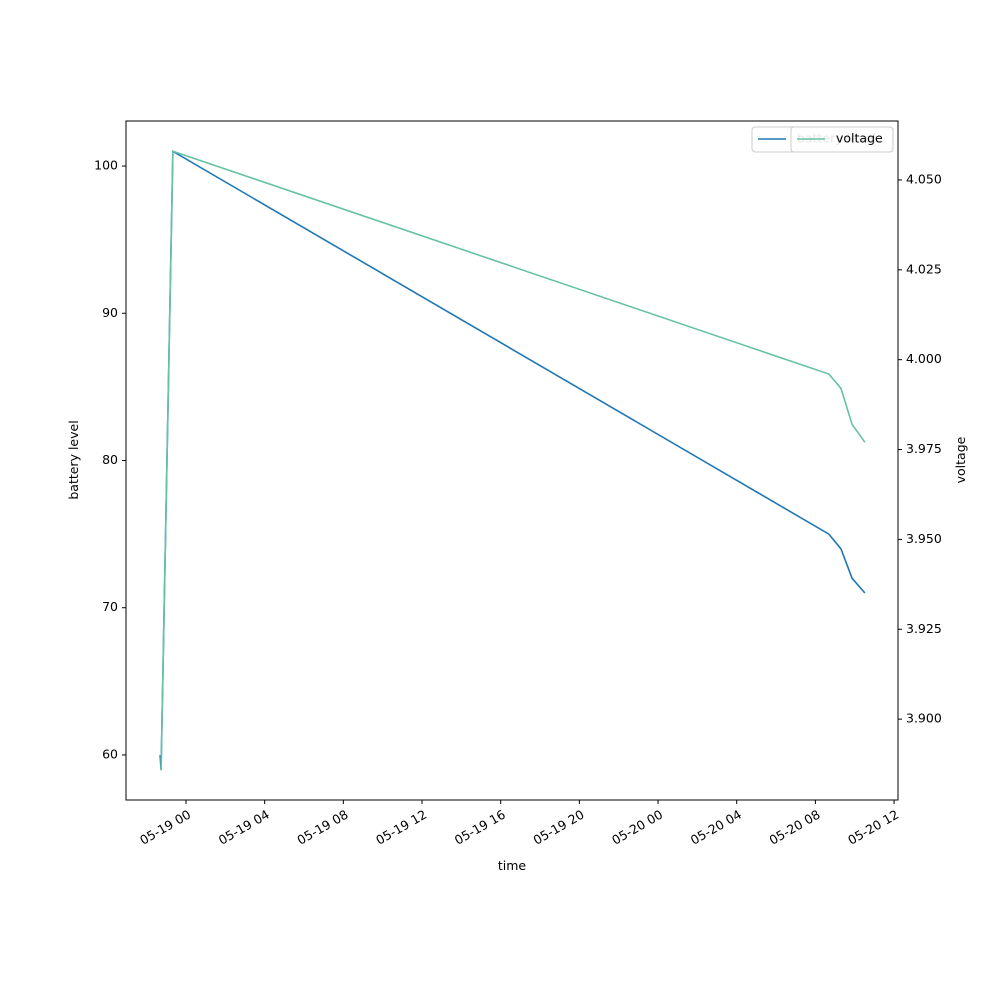  I want to click on x-tick-label: 05-20 00, so click(637, 827).